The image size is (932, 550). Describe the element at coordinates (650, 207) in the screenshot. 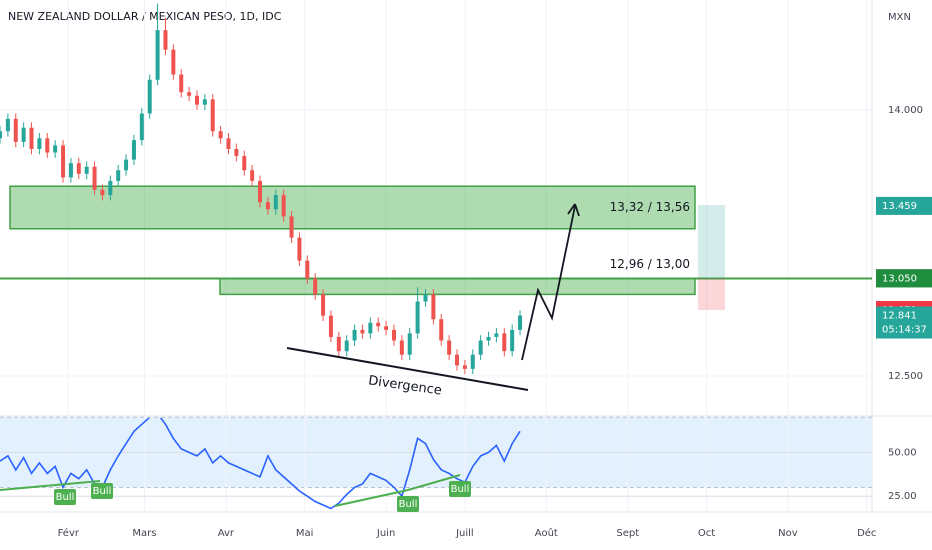

I see `zone-label: 13,32 / 13,56` at that location.